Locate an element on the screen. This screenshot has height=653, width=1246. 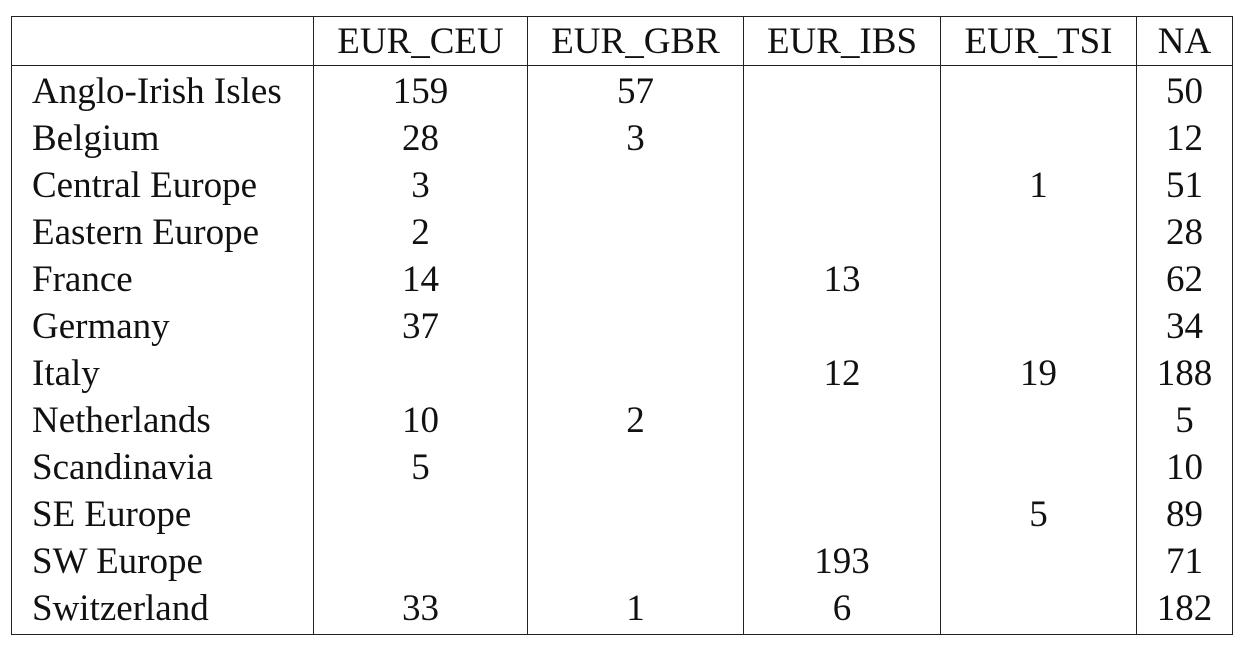
cell-na: 28 is located at coordinates (1184, 232).